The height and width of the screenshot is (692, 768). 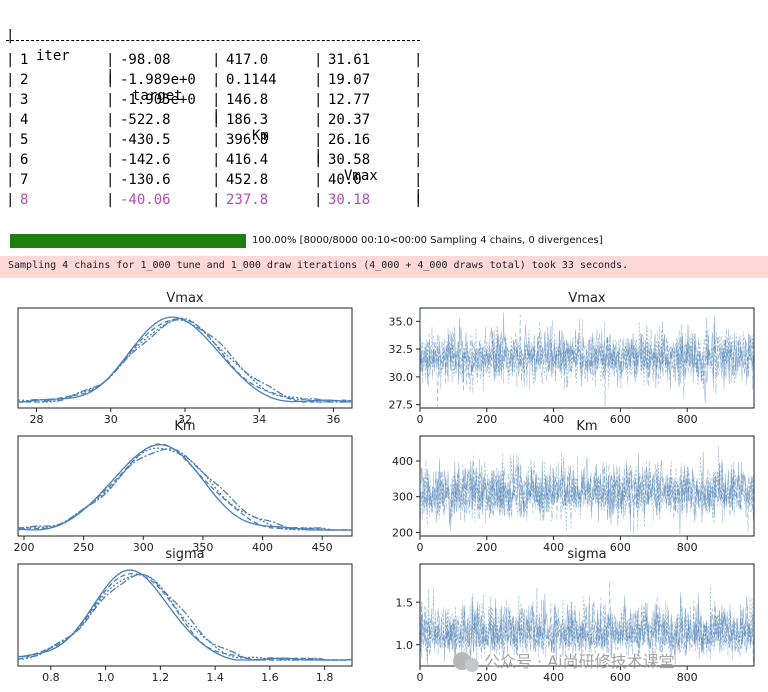 I want to click on header-iter: iter, so click(x=53, y=56).